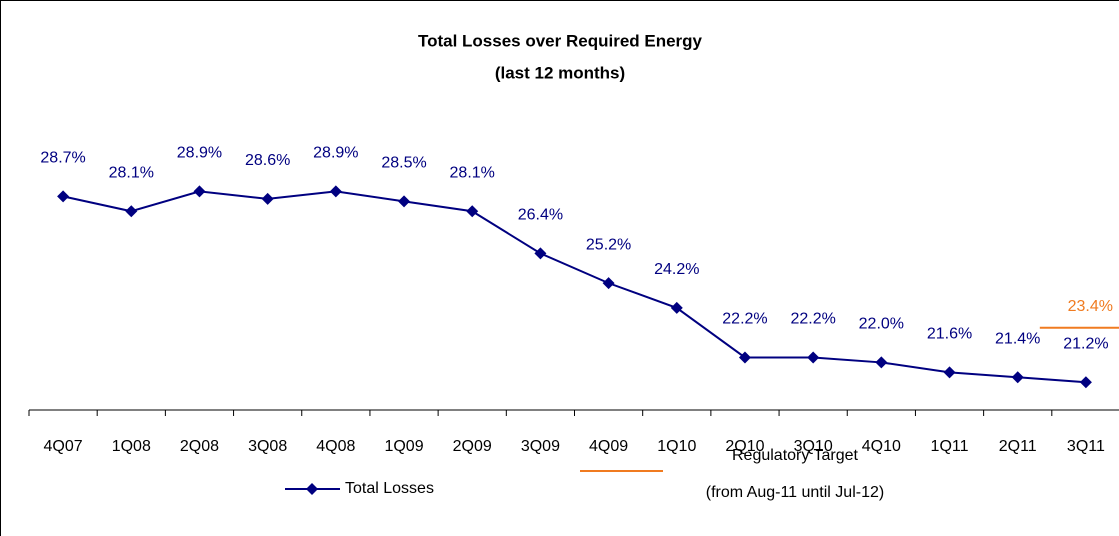 The image size is (1119, 536). I want to click on data-label: 21.4%, so click(1017, 339).